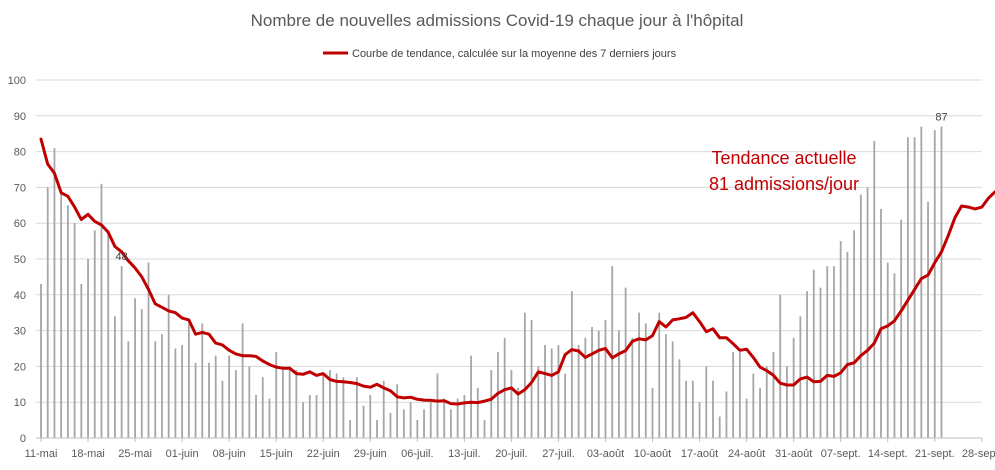 Image resolution: width=995 pixels, height=470 pixels. I want to click on x-tick-label: 29-juin, so click(370, 454).